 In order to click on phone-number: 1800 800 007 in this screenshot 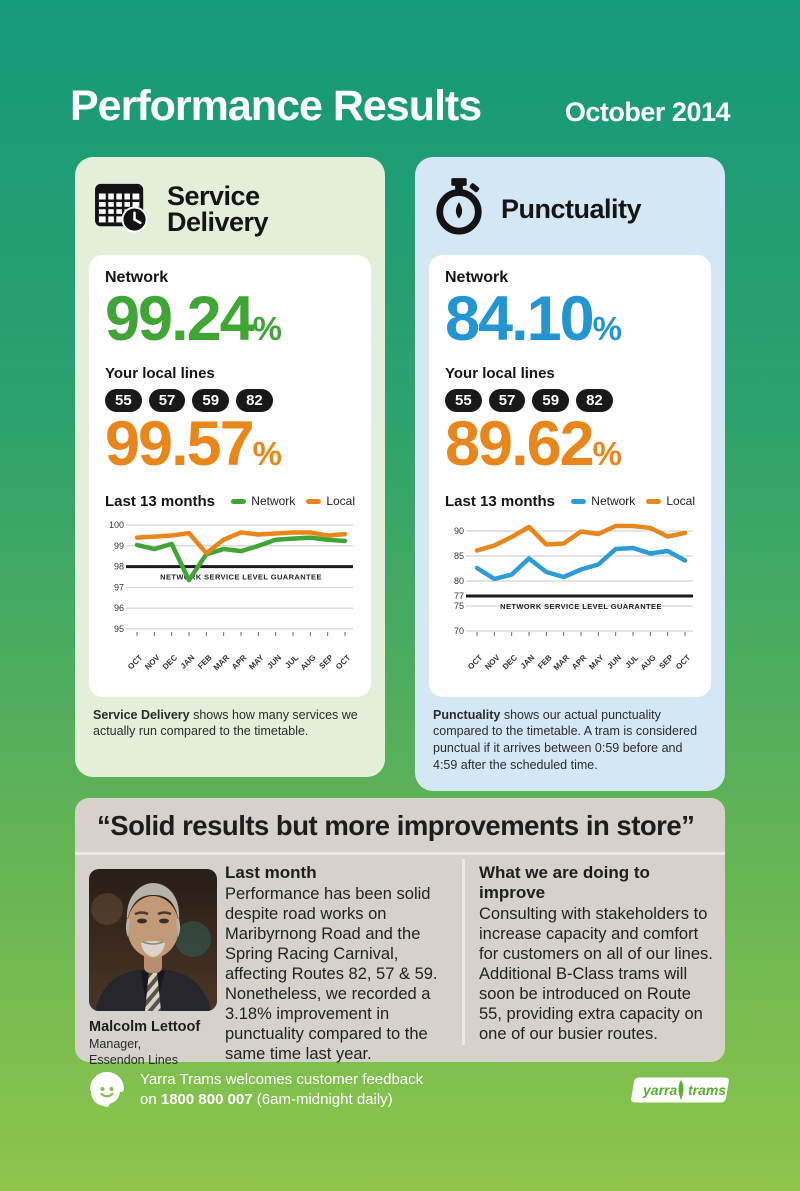, I will do `click(206, 1100)`.